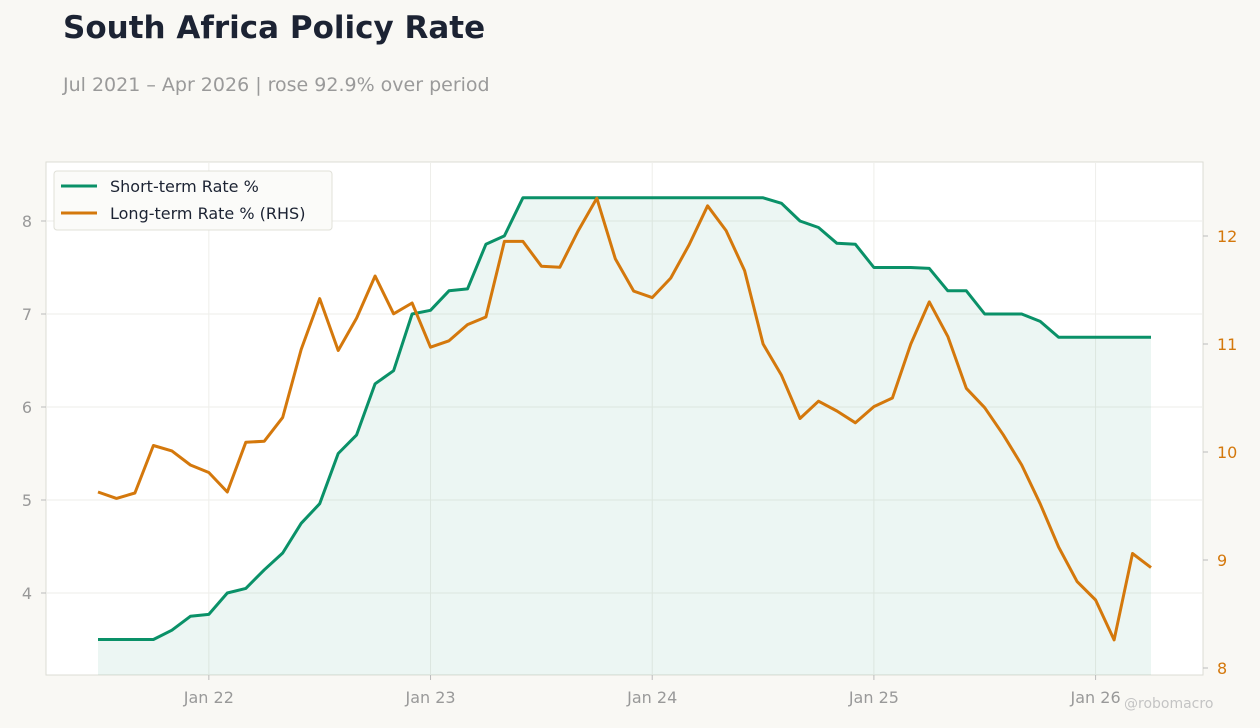 The image size is (1260, 728). What do you see at coordinates (27, 221) in the screenshot?
I see `y-left-tick-label: 8` at bounding box center [27, 221].